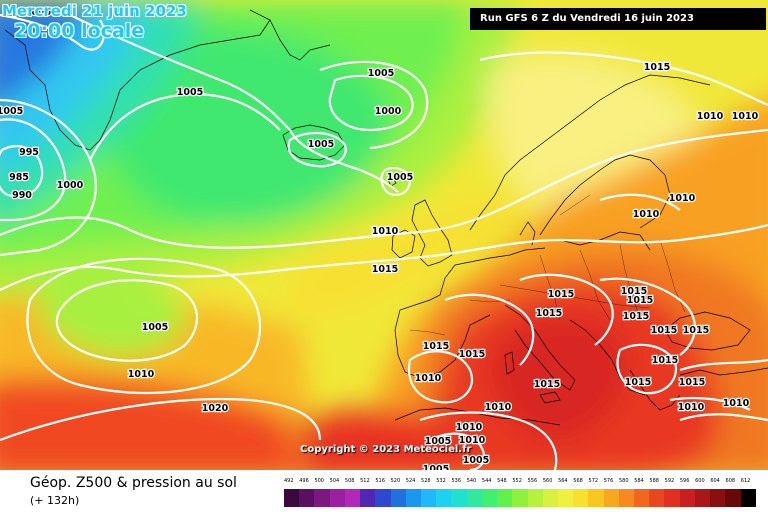 The width and height of the screenshot is (768, 512). I want to click on chart-title: Géop. Z500 & pression au sol, so click(133, 483).